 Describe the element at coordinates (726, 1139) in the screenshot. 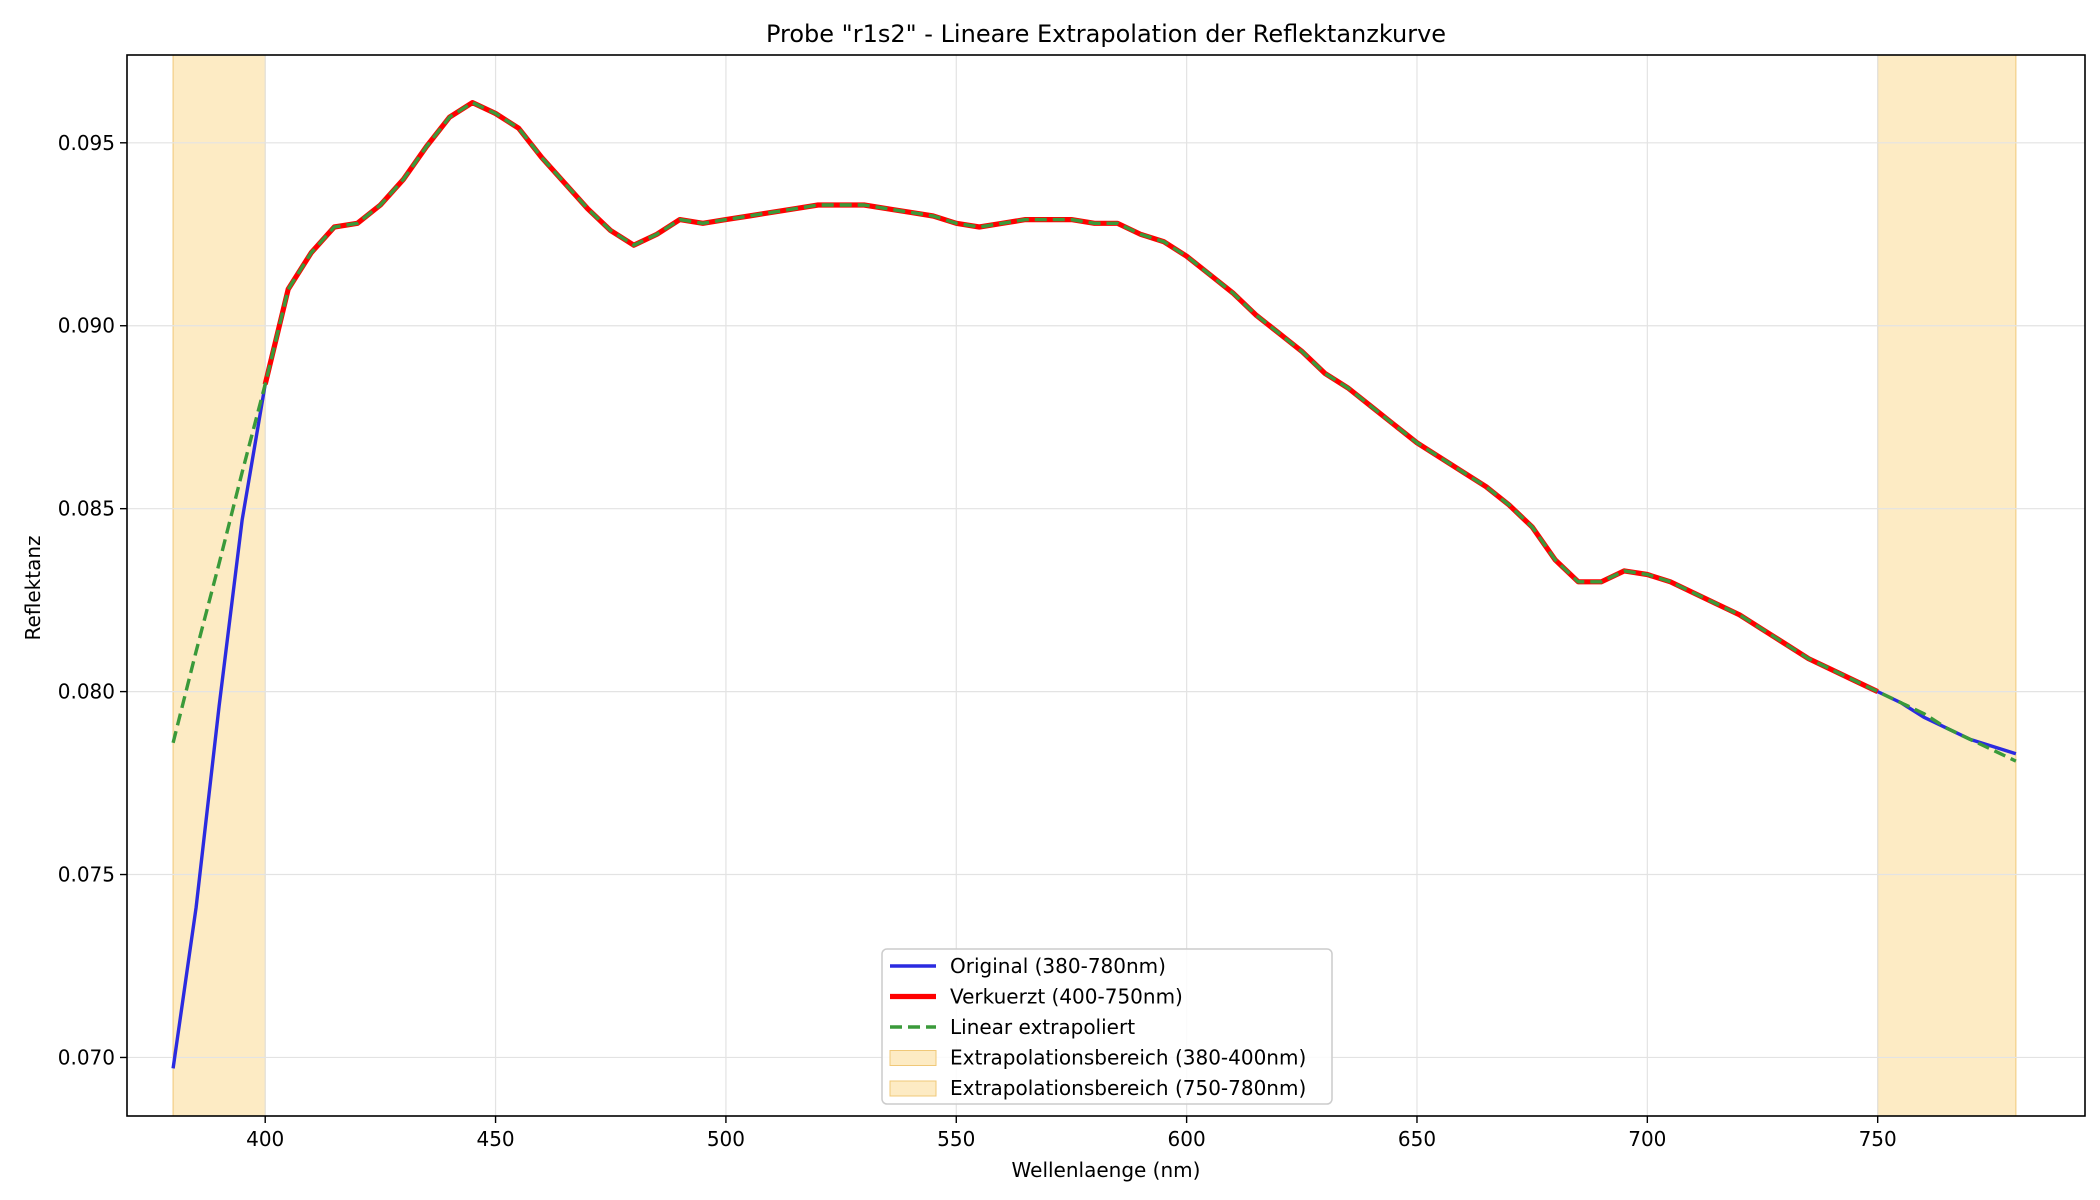

I see `x-tick-label: 500` at that location.